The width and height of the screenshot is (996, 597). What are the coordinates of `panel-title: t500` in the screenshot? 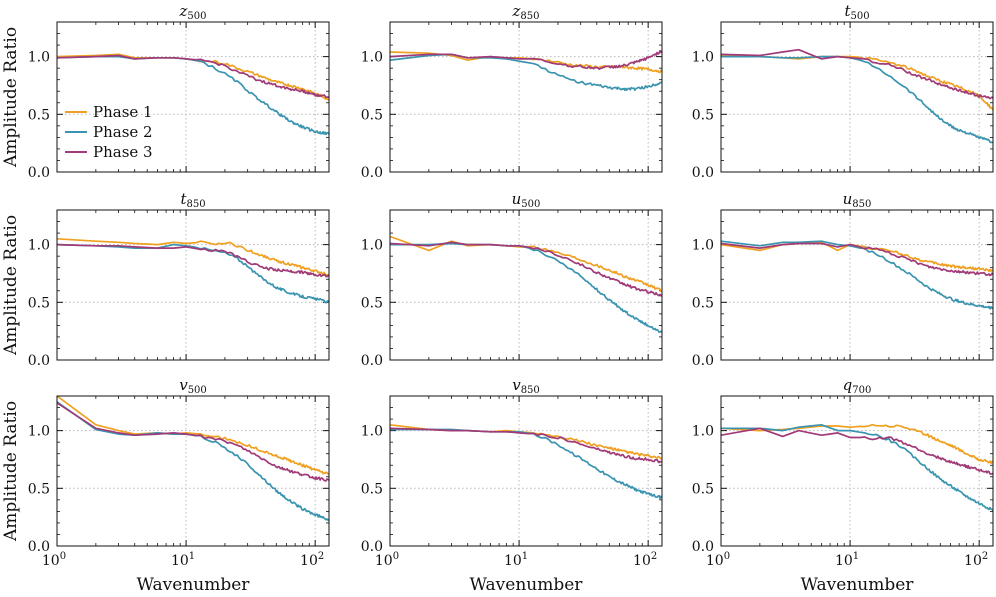 It's located at (856, 12).